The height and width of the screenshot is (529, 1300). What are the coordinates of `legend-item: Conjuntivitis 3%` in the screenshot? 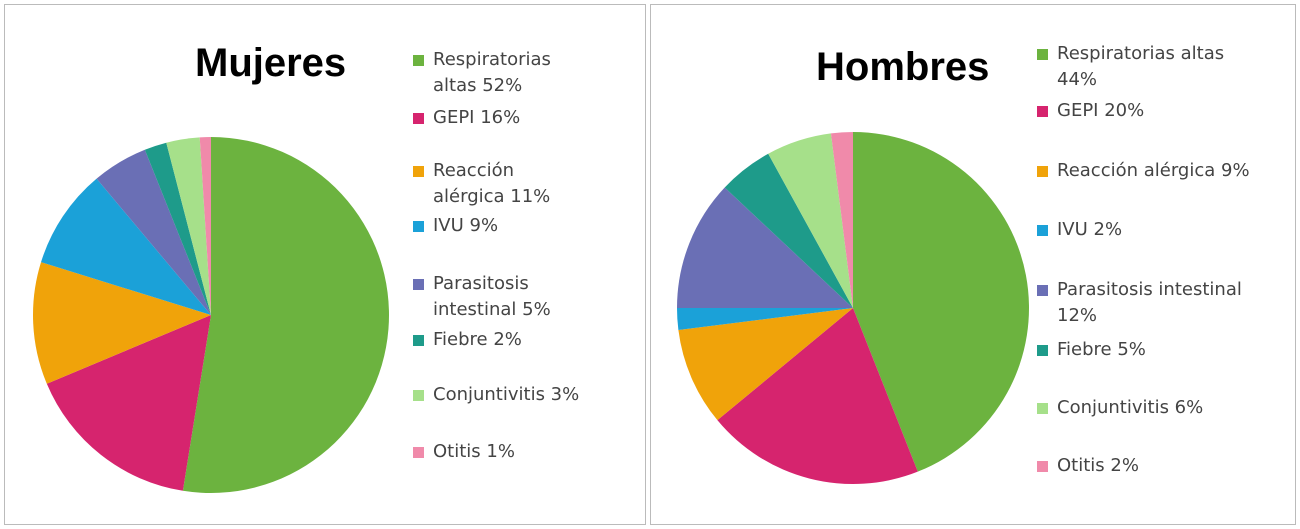 It's located at (498, 395).